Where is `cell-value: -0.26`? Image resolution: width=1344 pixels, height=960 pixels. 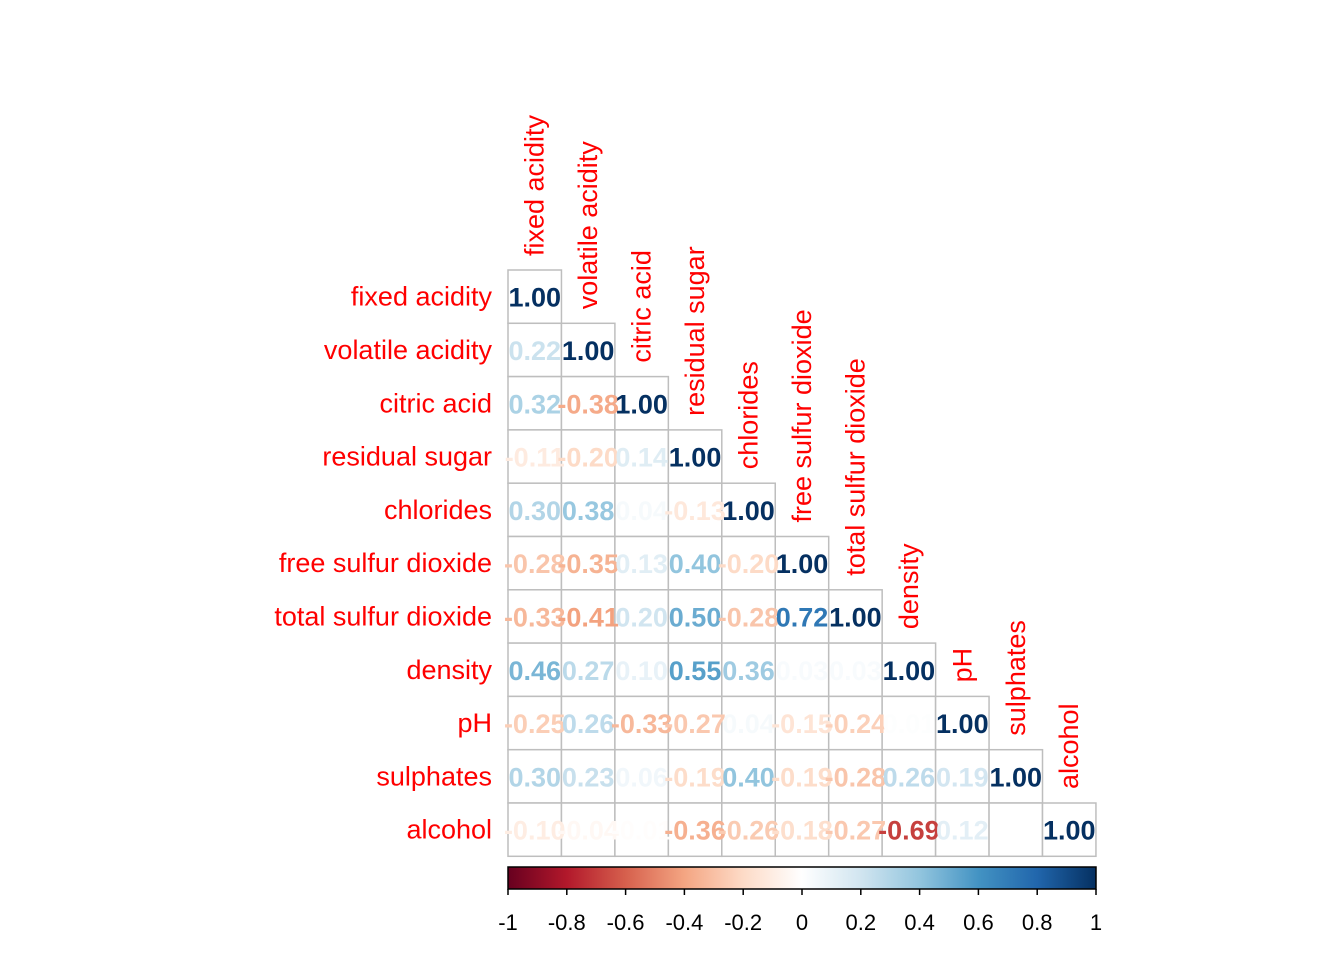 cell-value: -0.26 is located at coordinates (749, 831).